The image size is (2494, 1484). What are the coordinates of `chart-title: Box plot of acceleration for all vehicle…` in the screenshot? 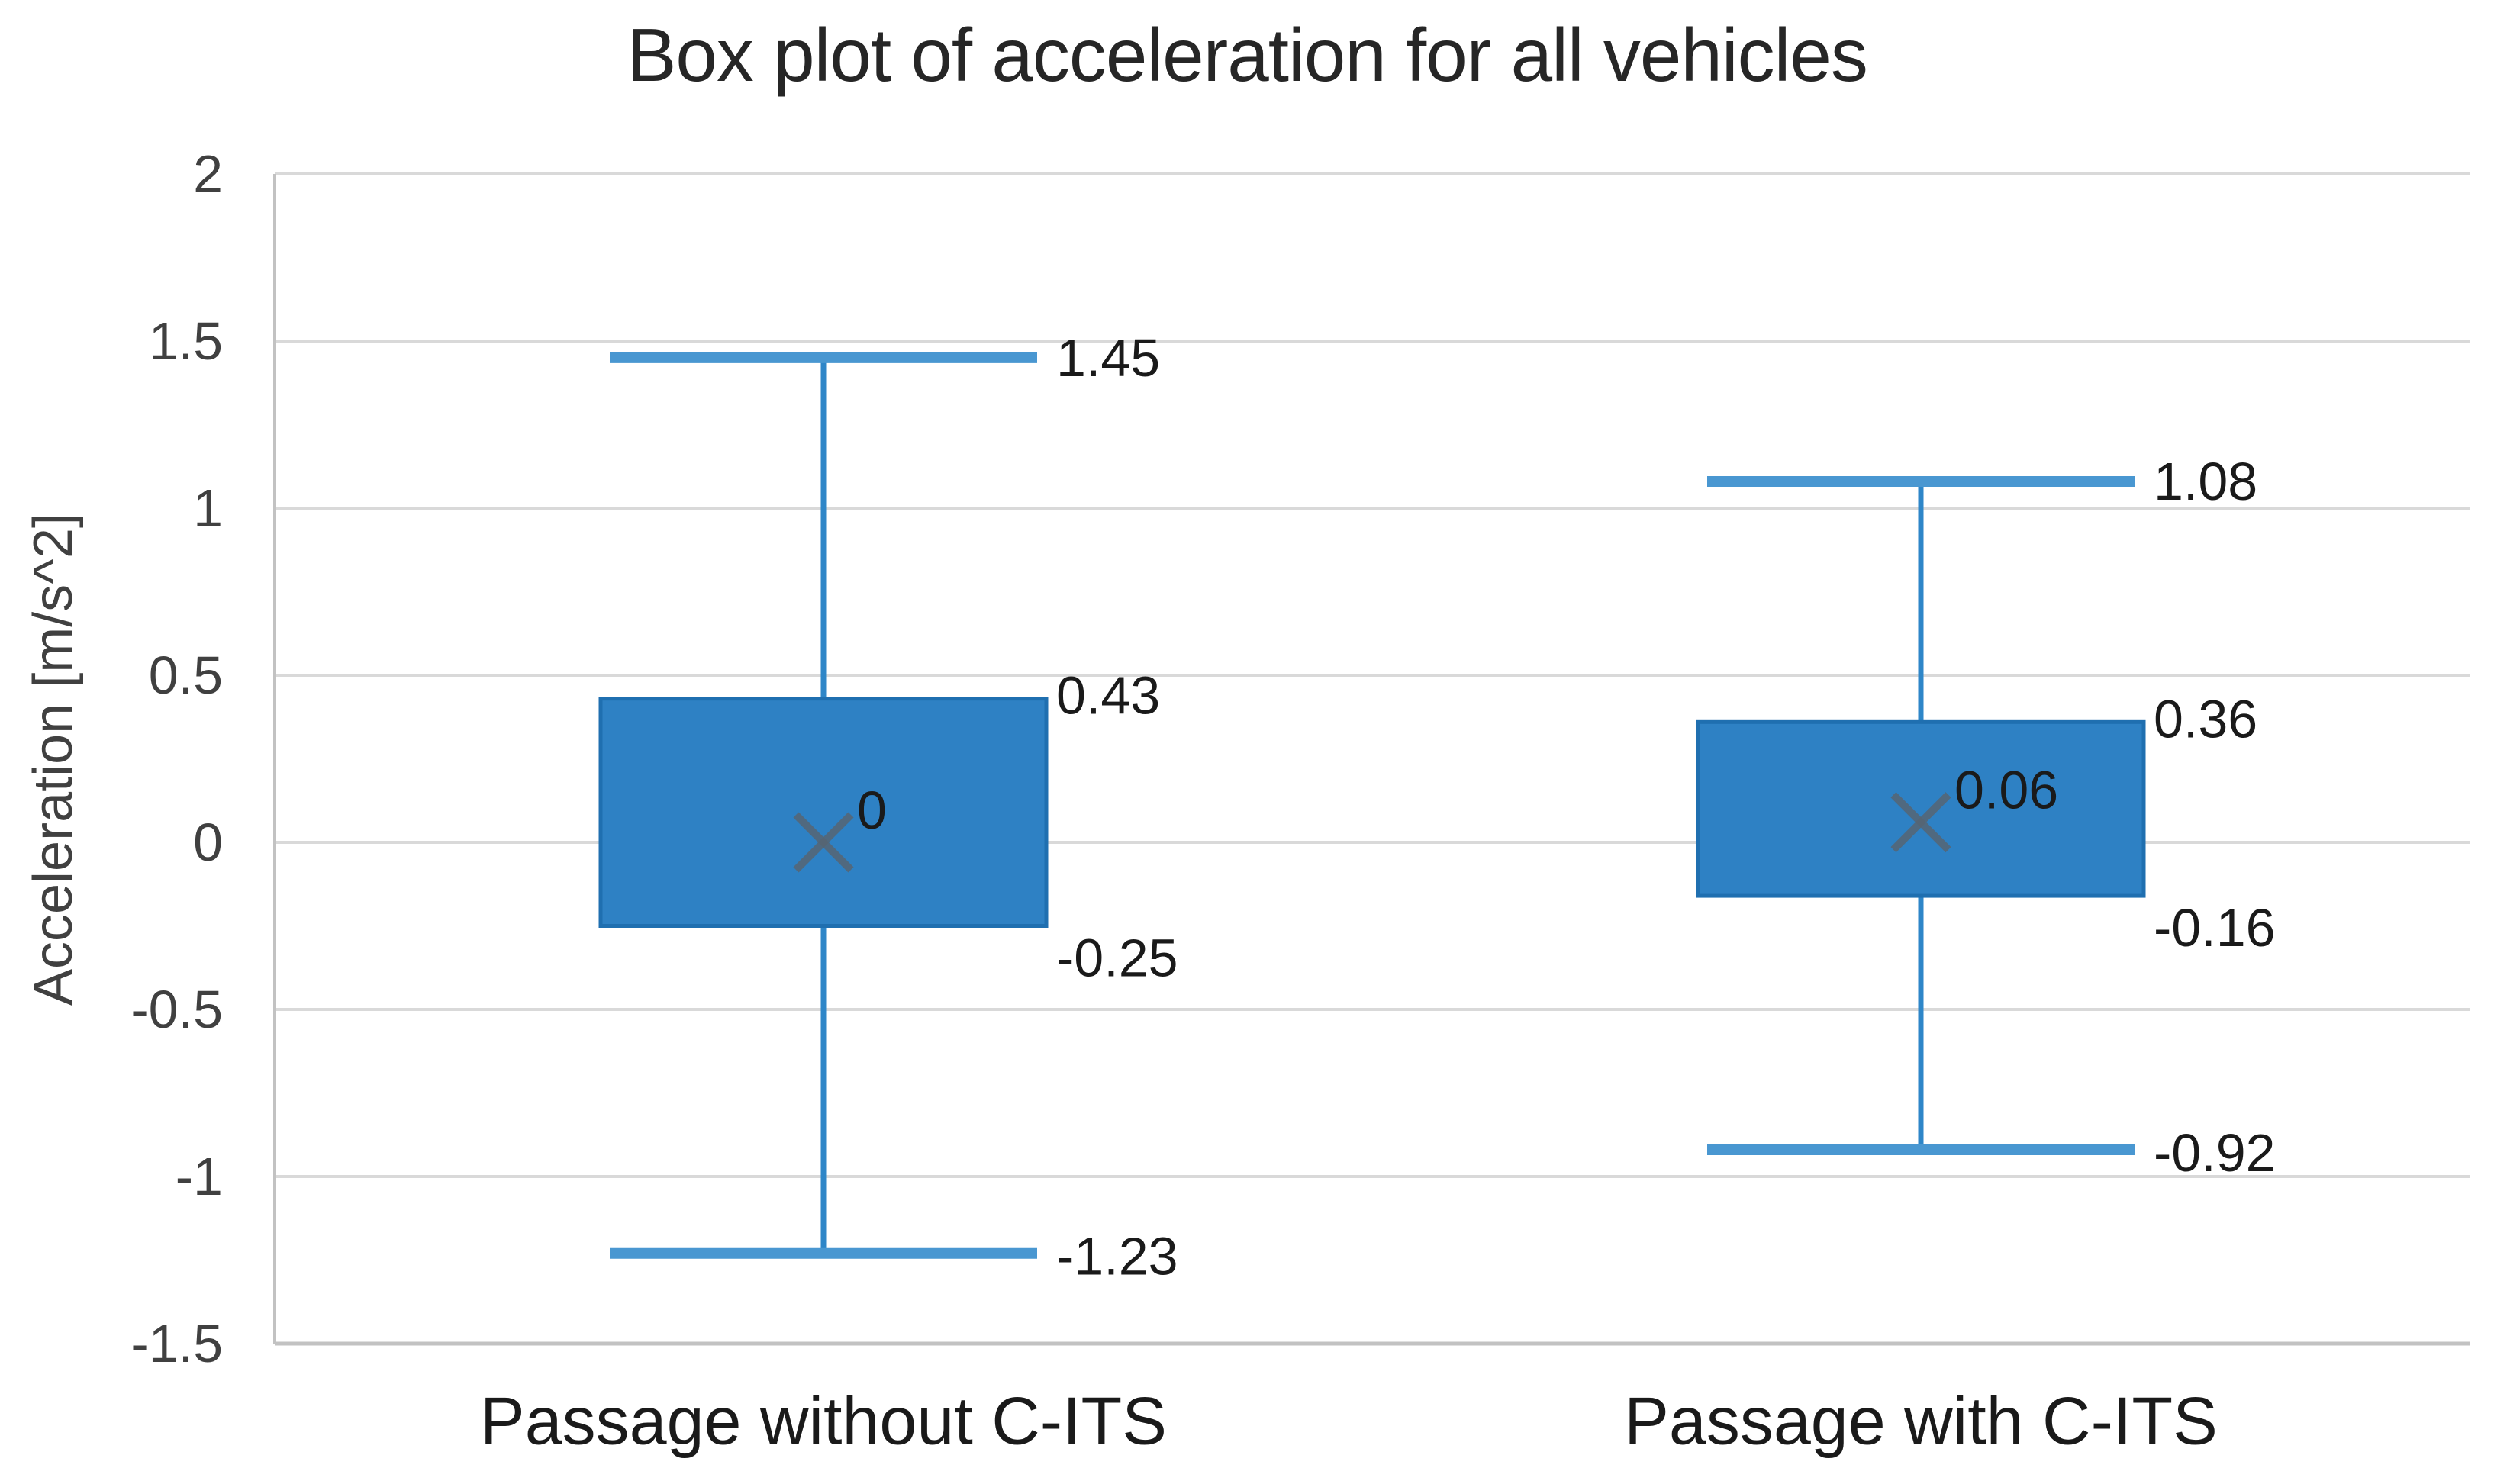 It's located at (1247, 55).